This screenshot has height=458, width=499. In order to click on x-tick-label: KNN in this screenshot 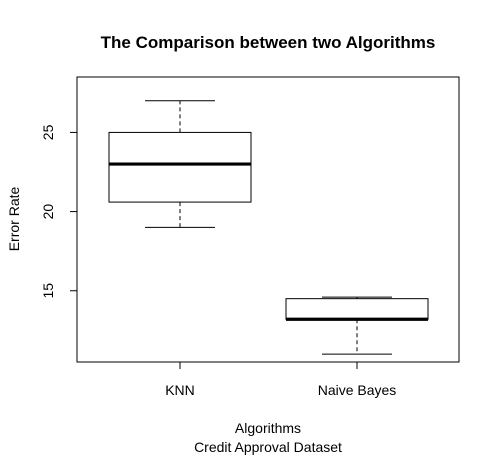, I will do `click(180, 390)`.